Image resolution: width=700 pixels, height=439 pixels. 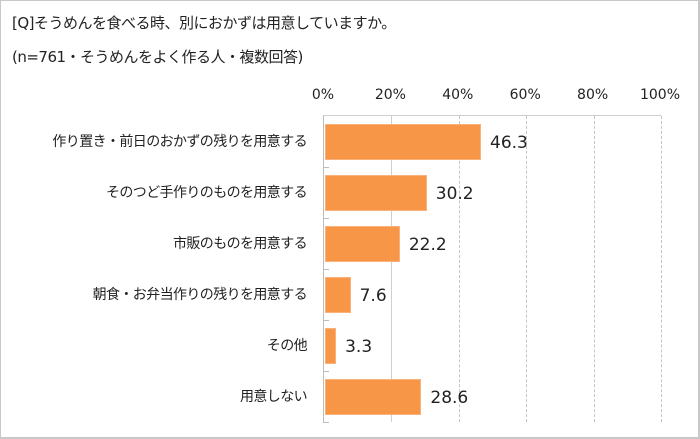 What do you see at coordinates (359, 346) in the screenshot?
I see `data-label: 3.3` at bounding box center [359, 346].